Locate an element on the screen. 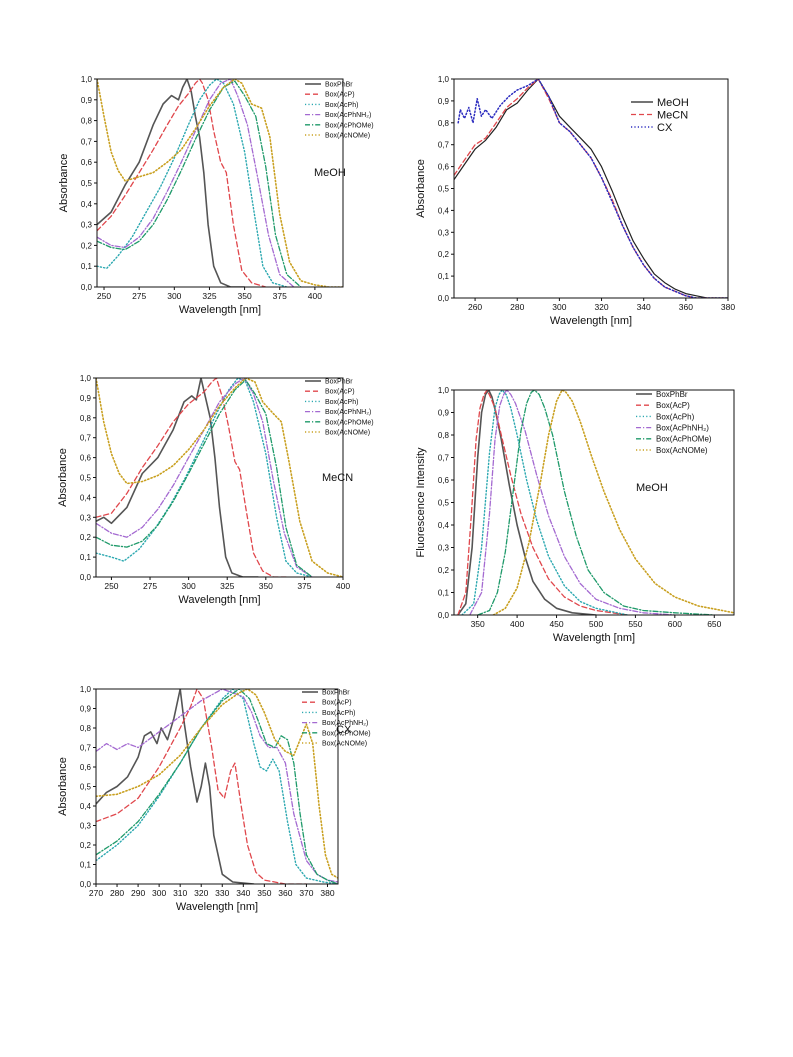 Image resolution: width=793 pixels, height=1057 pixels. x-tick-label: 550 is located at coordinates (635, 624).